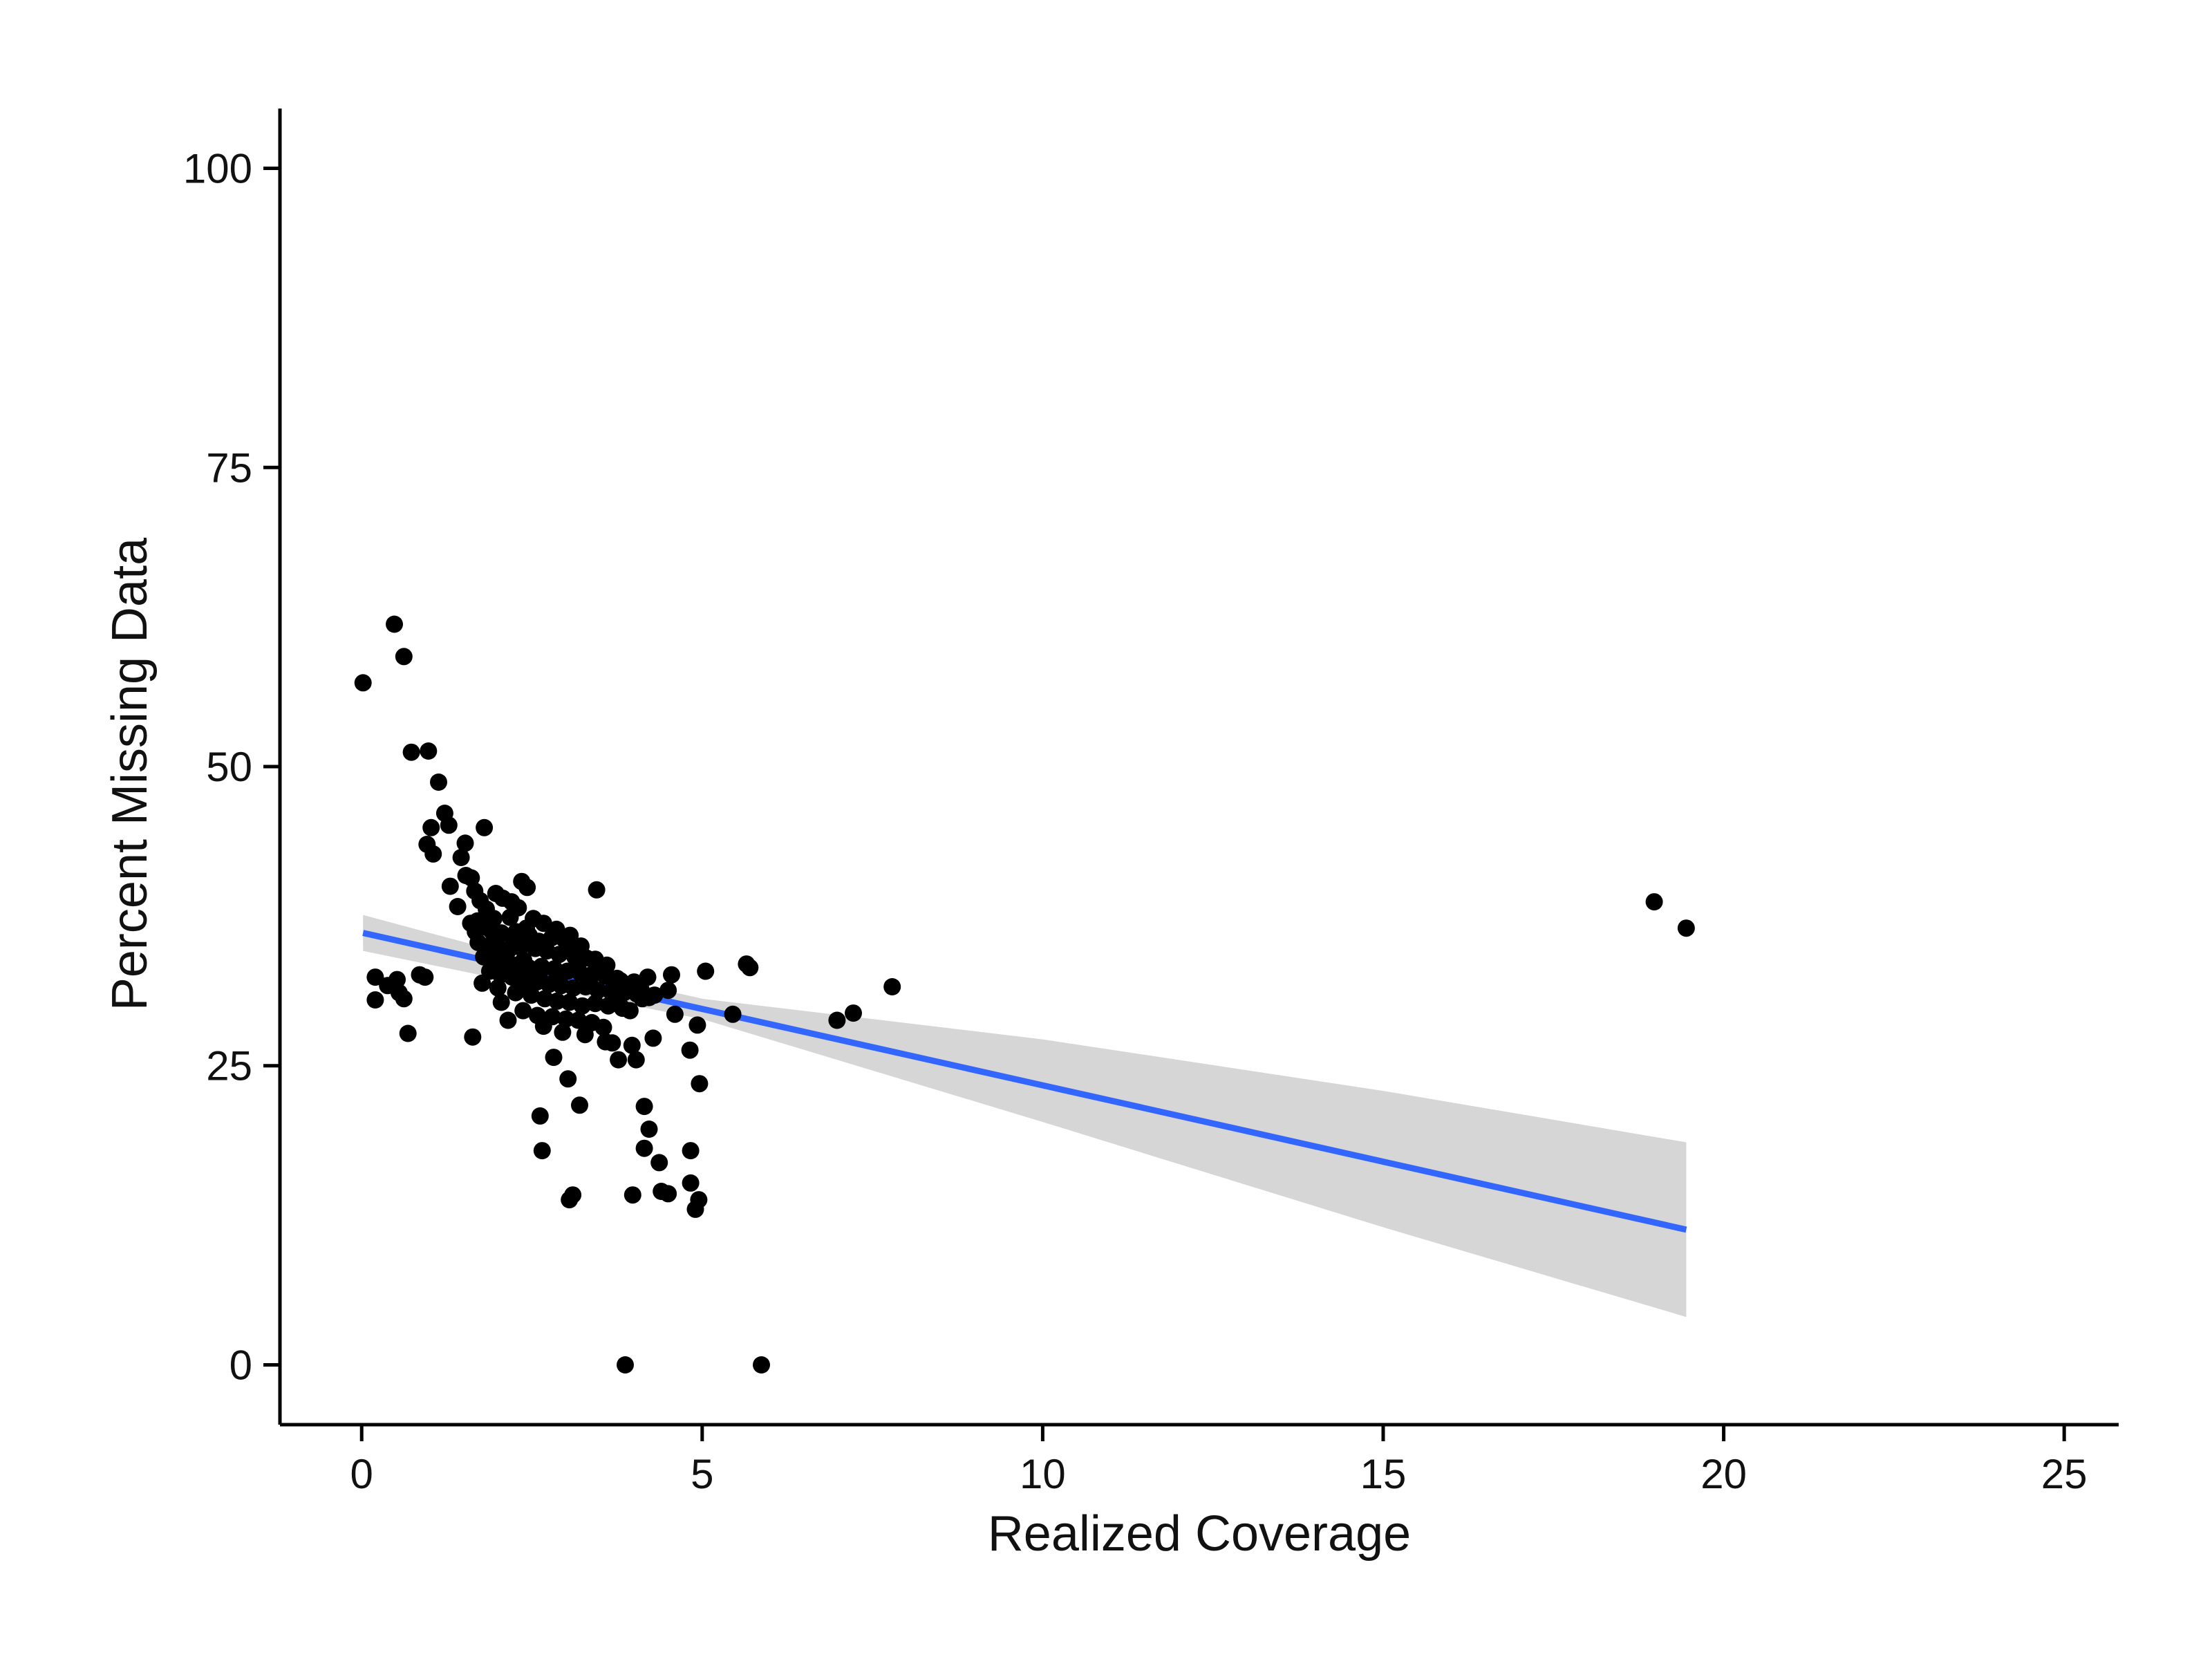 The width and height of the screenshot is (2212, 1659). What do you see at coordinates (240, 1365) in the screenshot?
I see `y-tick-label: 0` at bounding box center [240, 1365].